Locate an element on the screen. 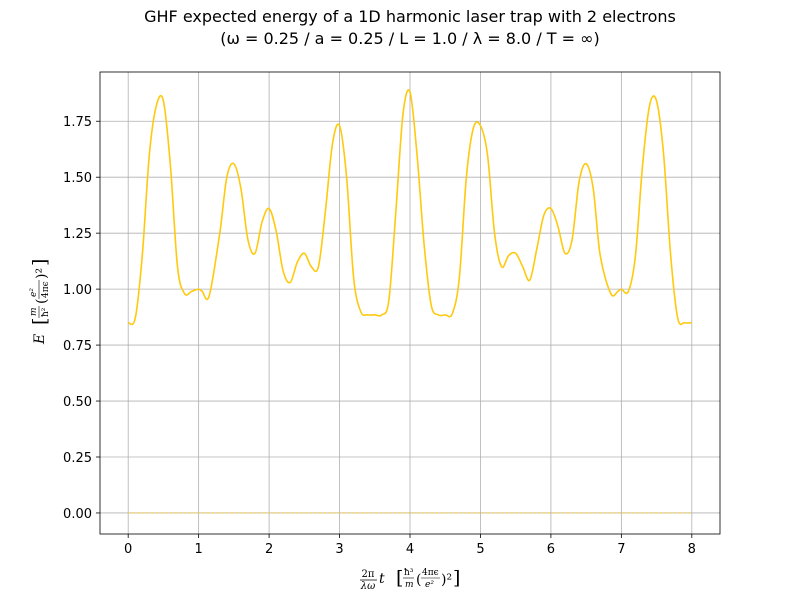  x-label-variable: t is located at coordinates (382, 579).